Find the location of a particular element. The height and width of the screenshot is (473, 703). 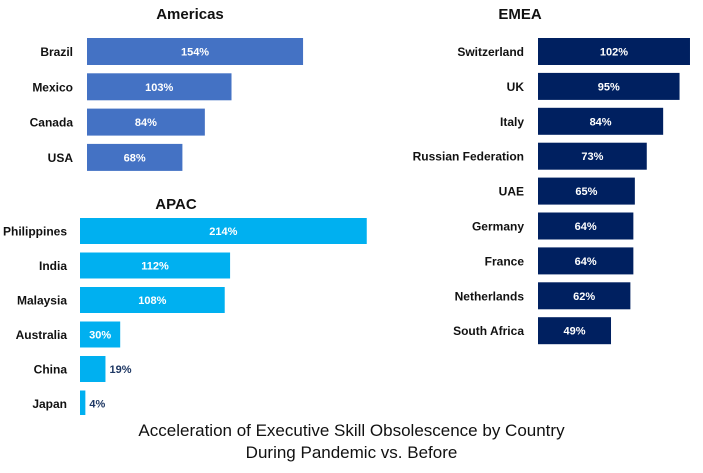

emea-bar-south-africa is located at coordinates (575, 331).